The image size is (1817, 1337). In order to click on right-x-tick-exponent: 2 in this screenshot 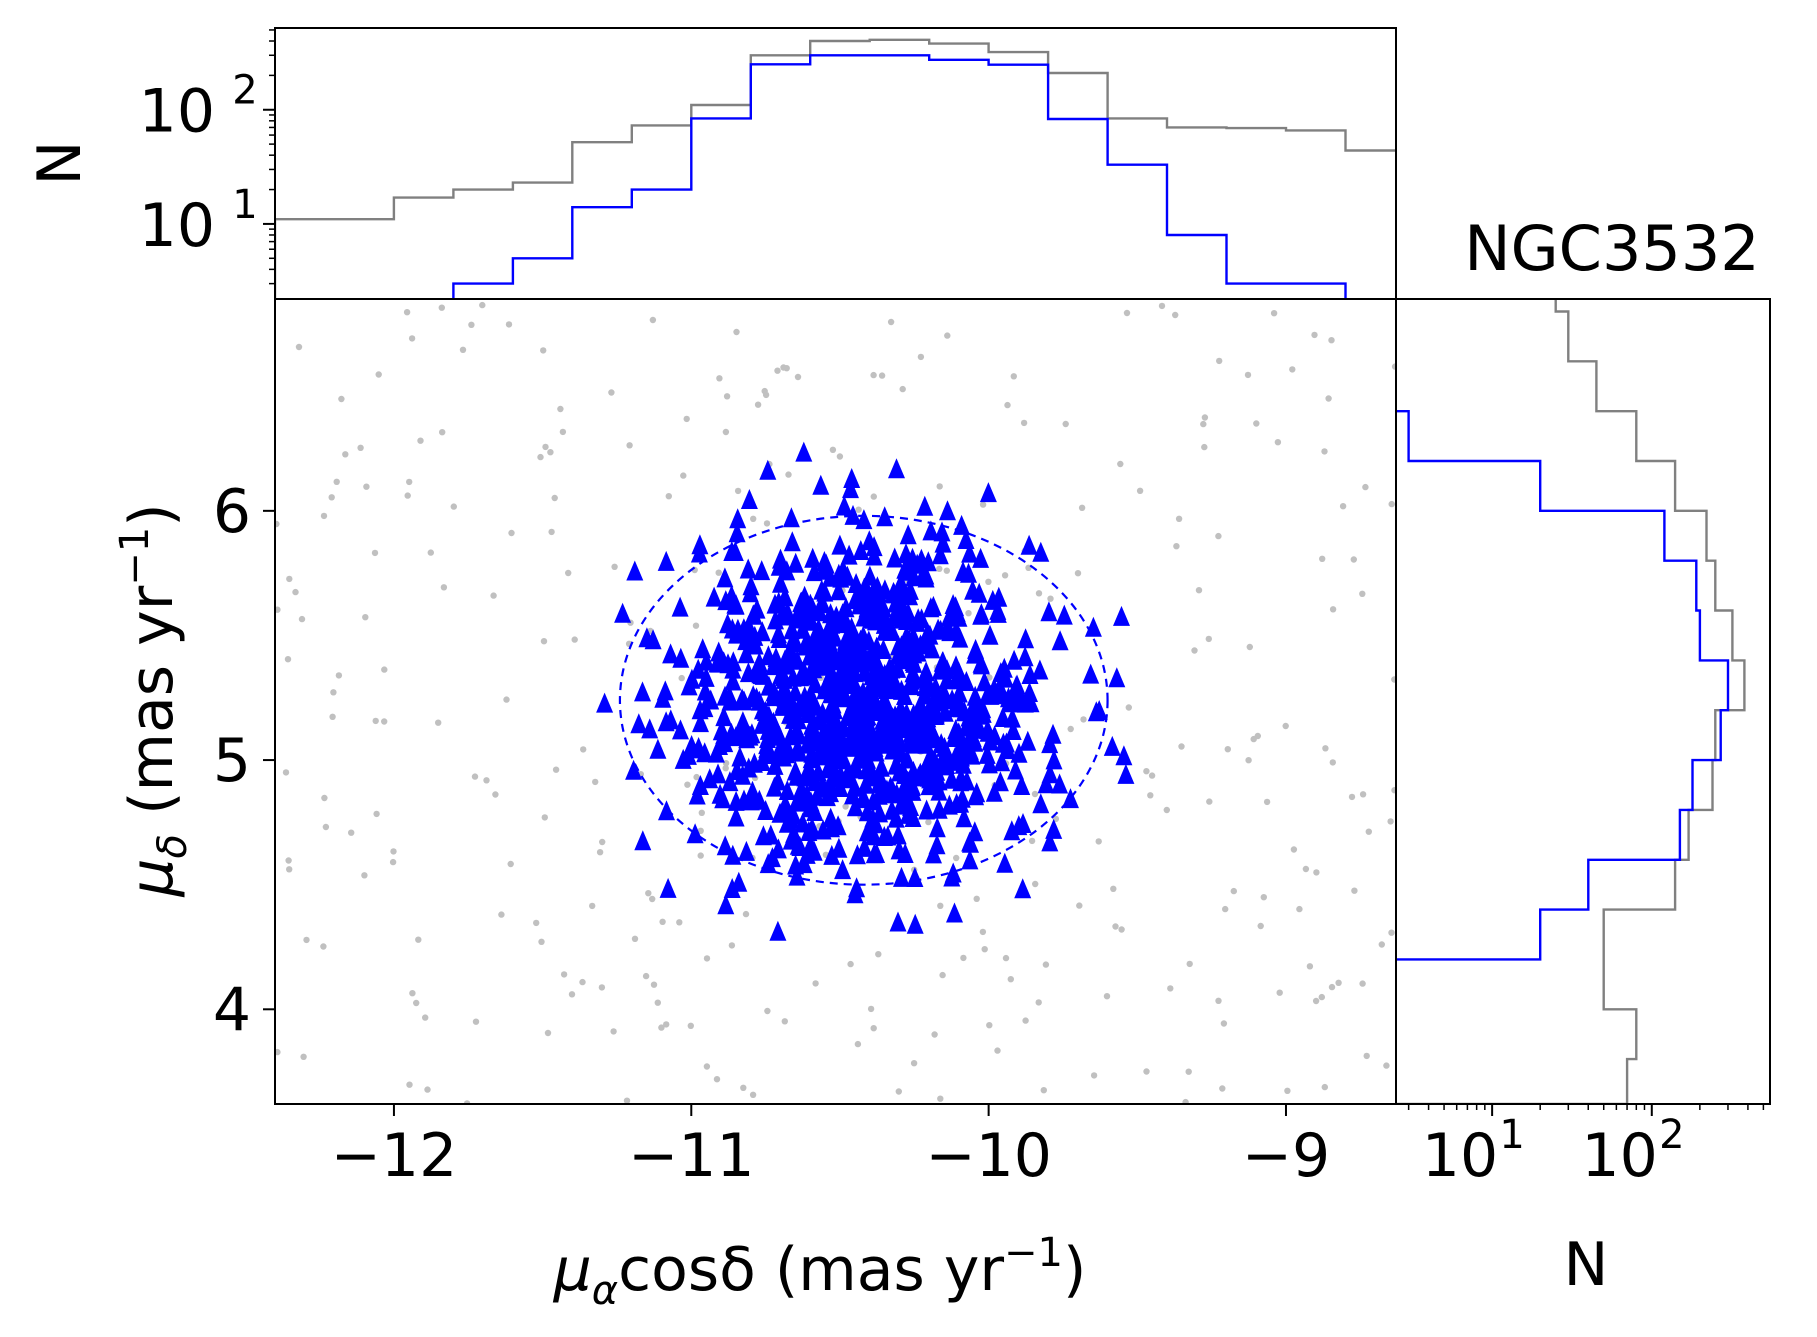, I will do `click(1671, 1135)`.